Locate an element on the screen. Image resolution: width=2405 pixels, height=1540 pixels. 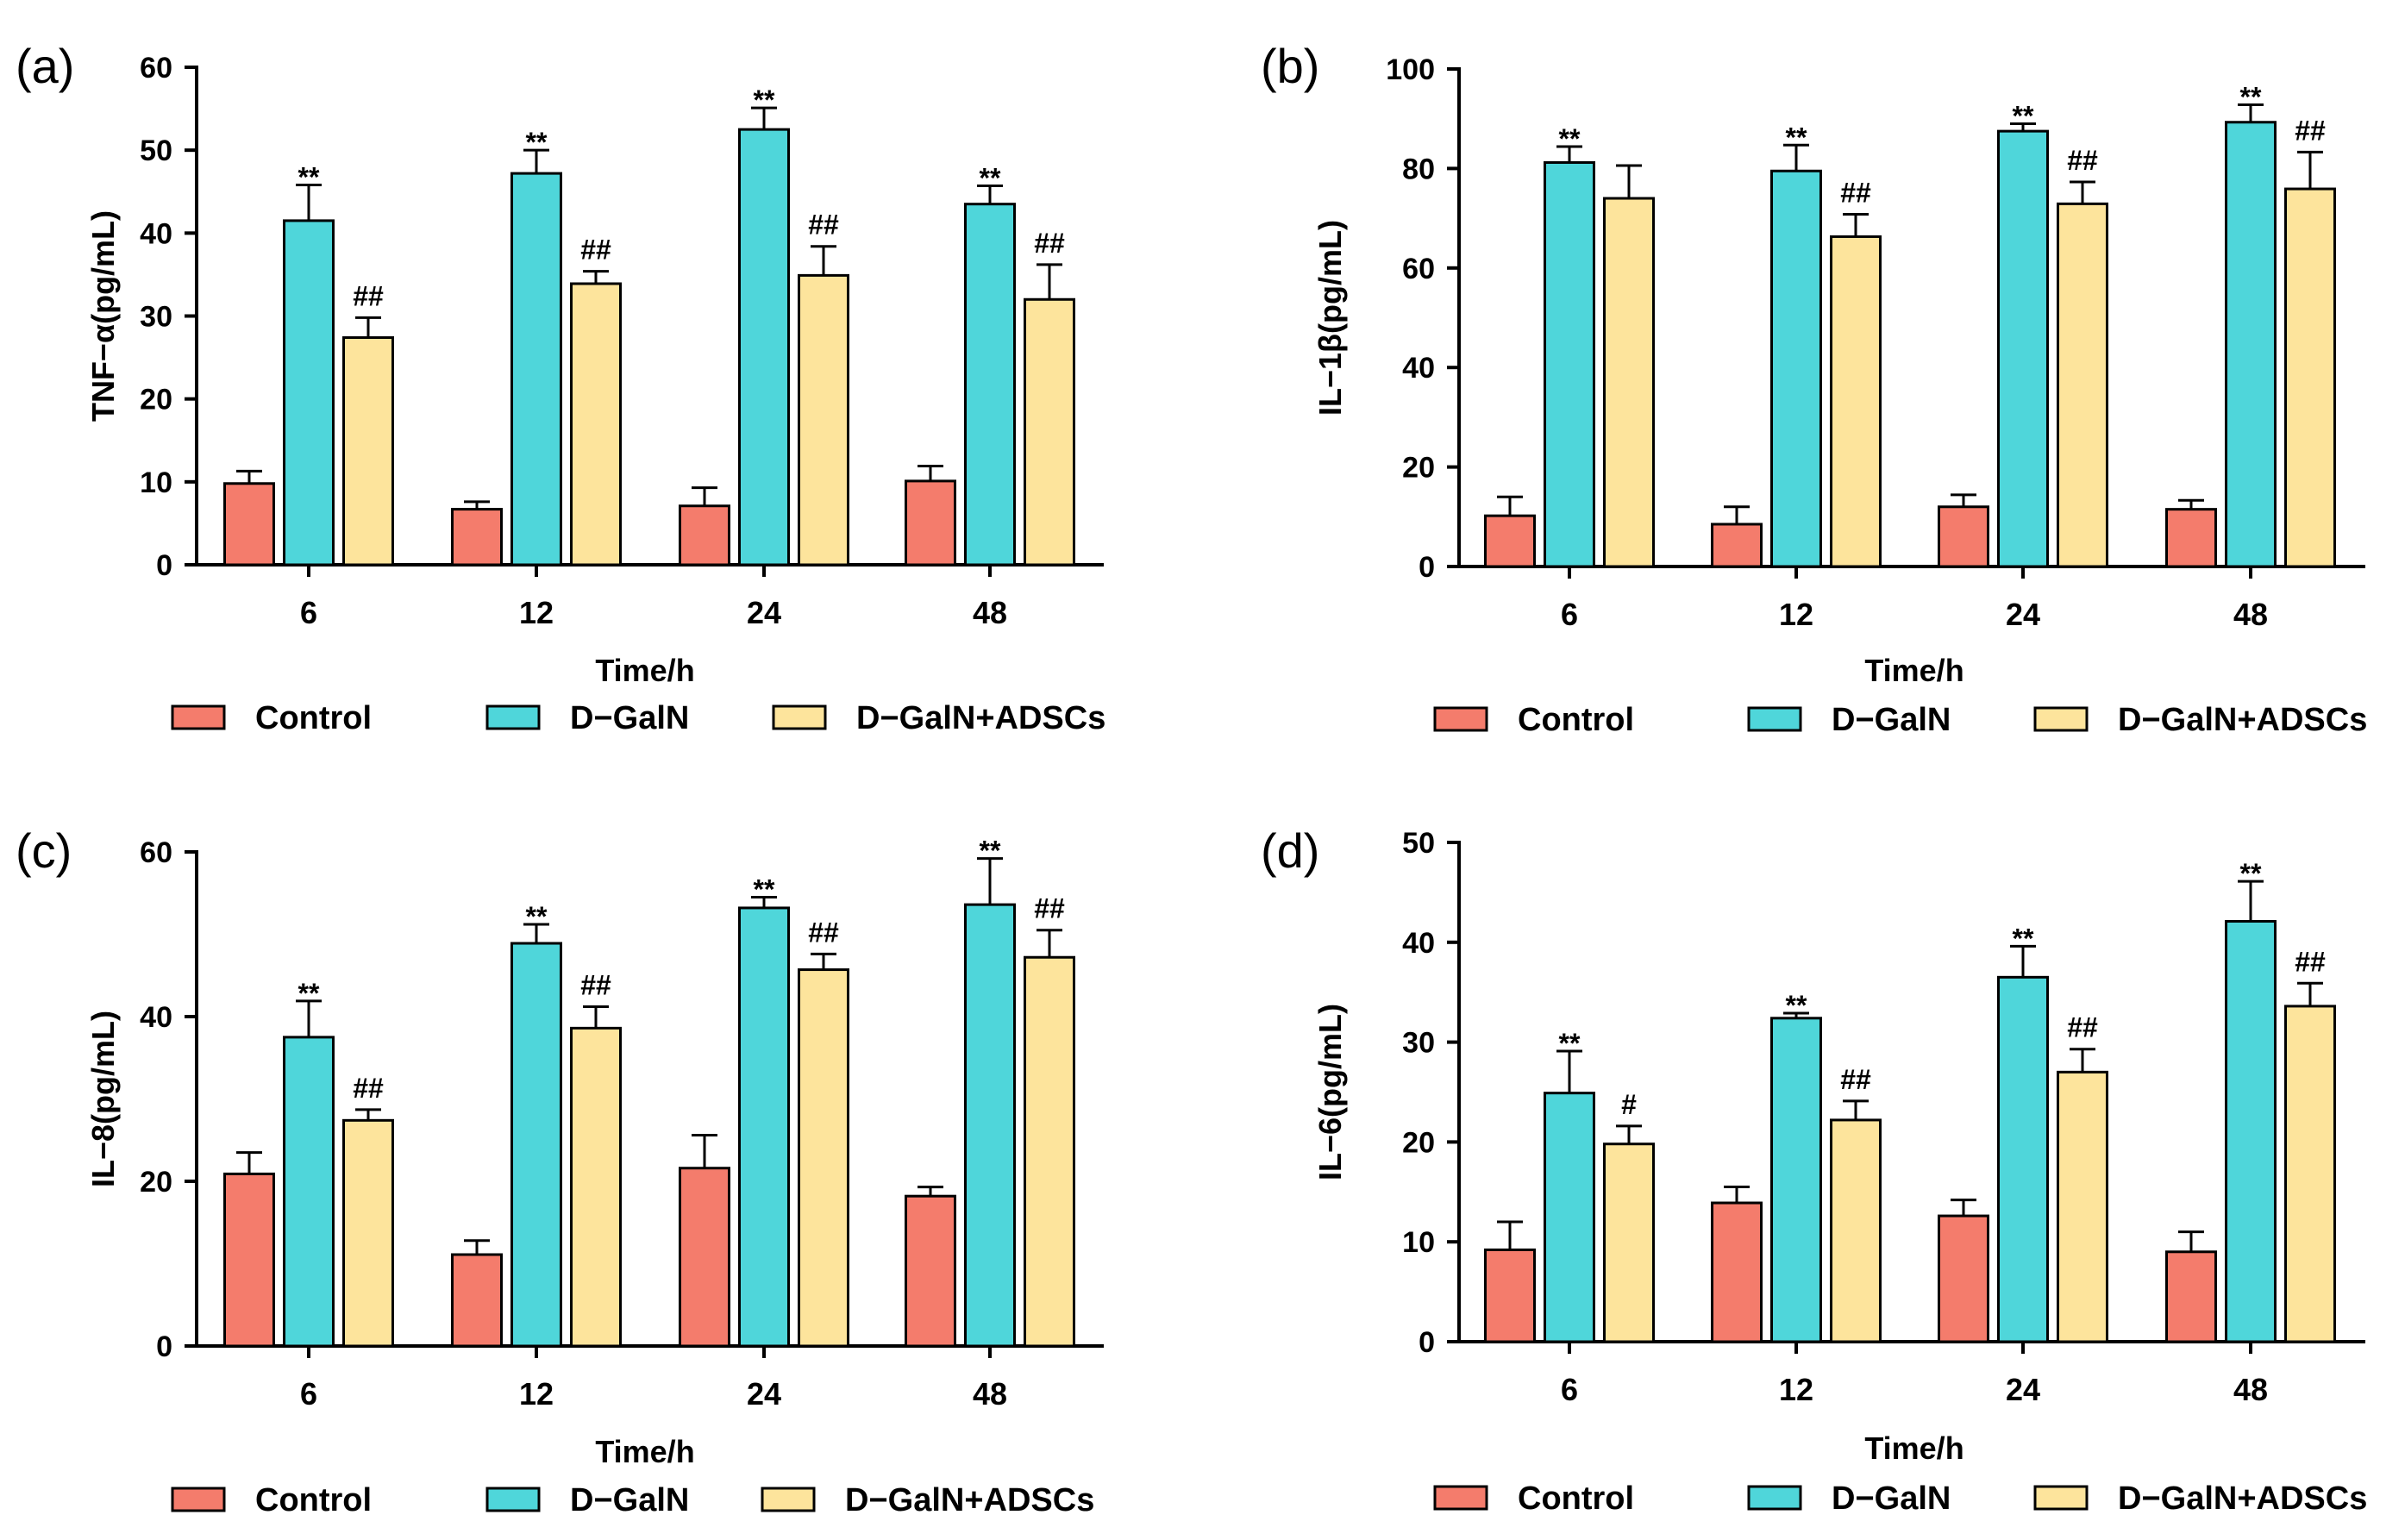
y-axis-title: TNF−α(pg/mL) is located at coordinates (103, 316).